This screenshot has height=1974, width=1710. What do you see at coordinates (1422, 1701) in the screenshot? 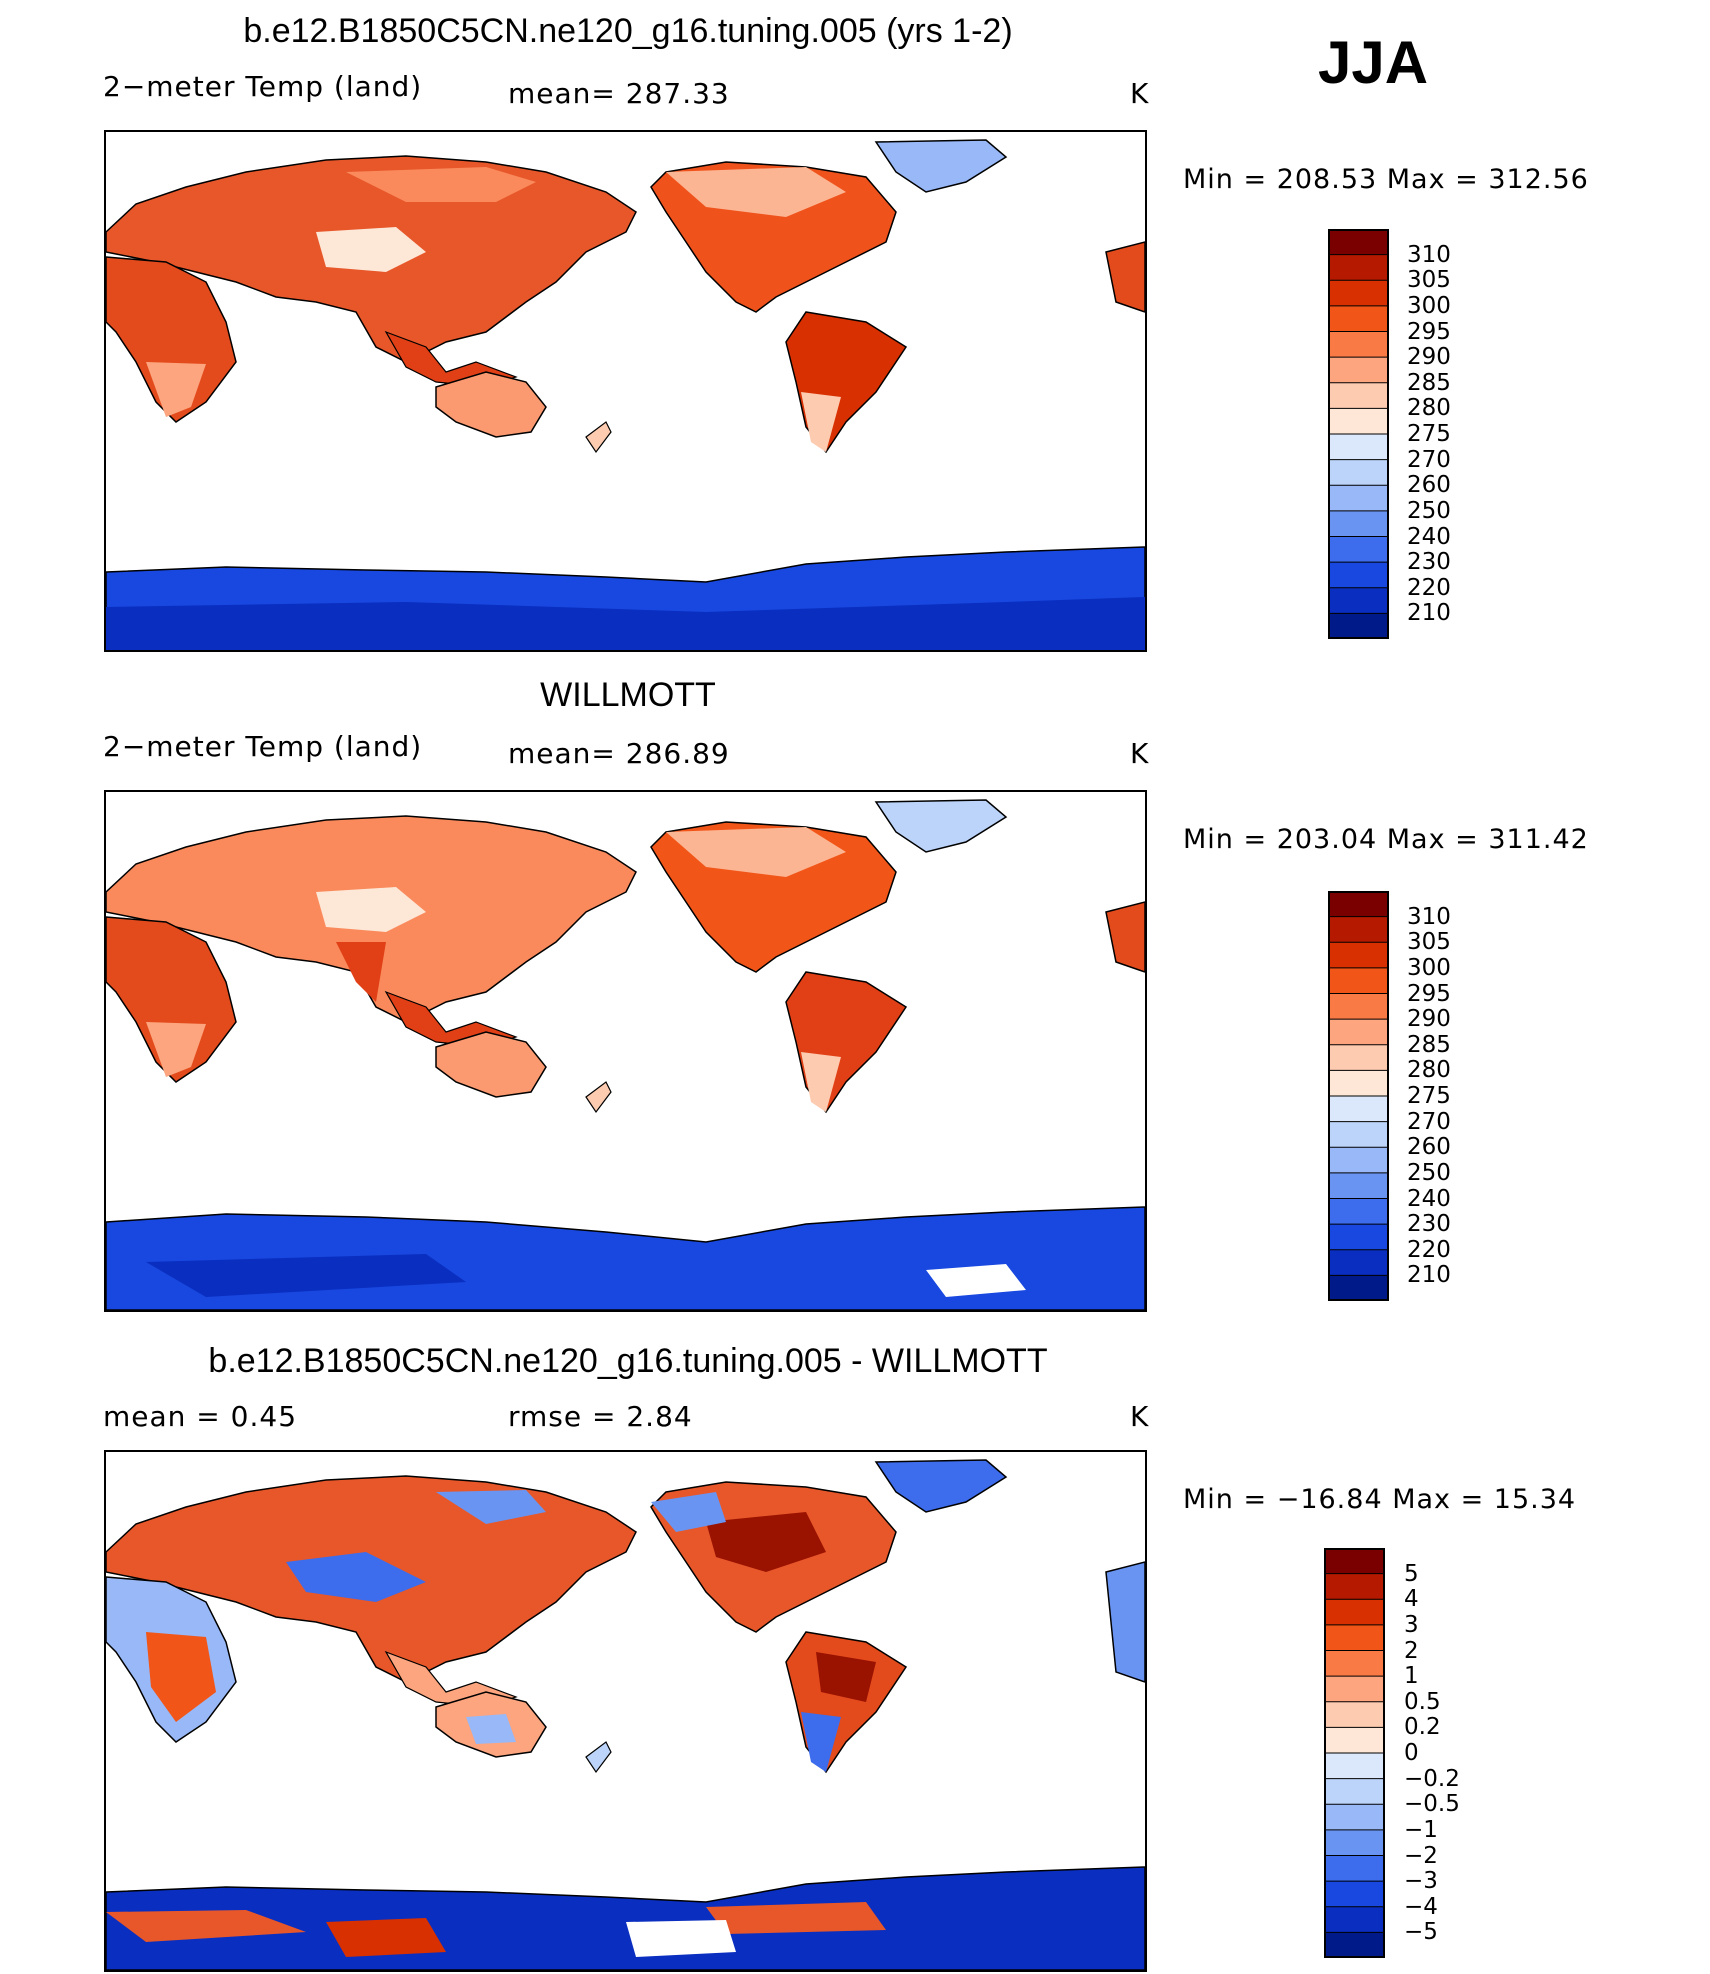
I see `colorbar-tick-label: 0.5` at bounding box center [1422, 1701].